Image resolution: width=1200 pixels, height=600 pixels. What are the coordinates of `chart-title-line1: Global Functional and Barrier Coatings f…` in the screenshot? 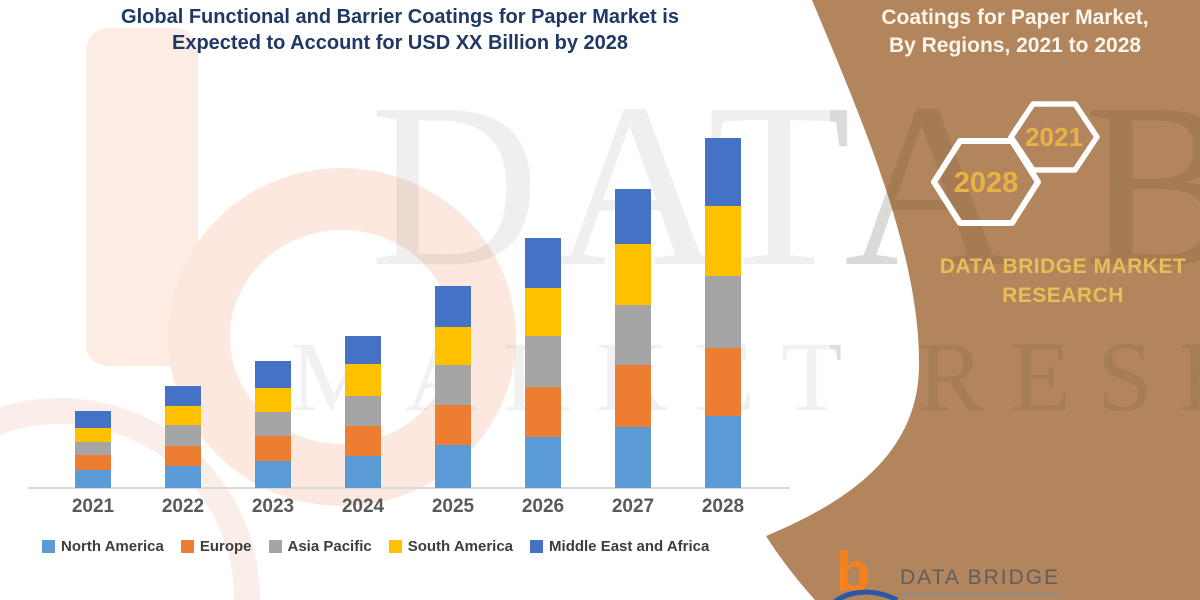 It's located at (400, 17).